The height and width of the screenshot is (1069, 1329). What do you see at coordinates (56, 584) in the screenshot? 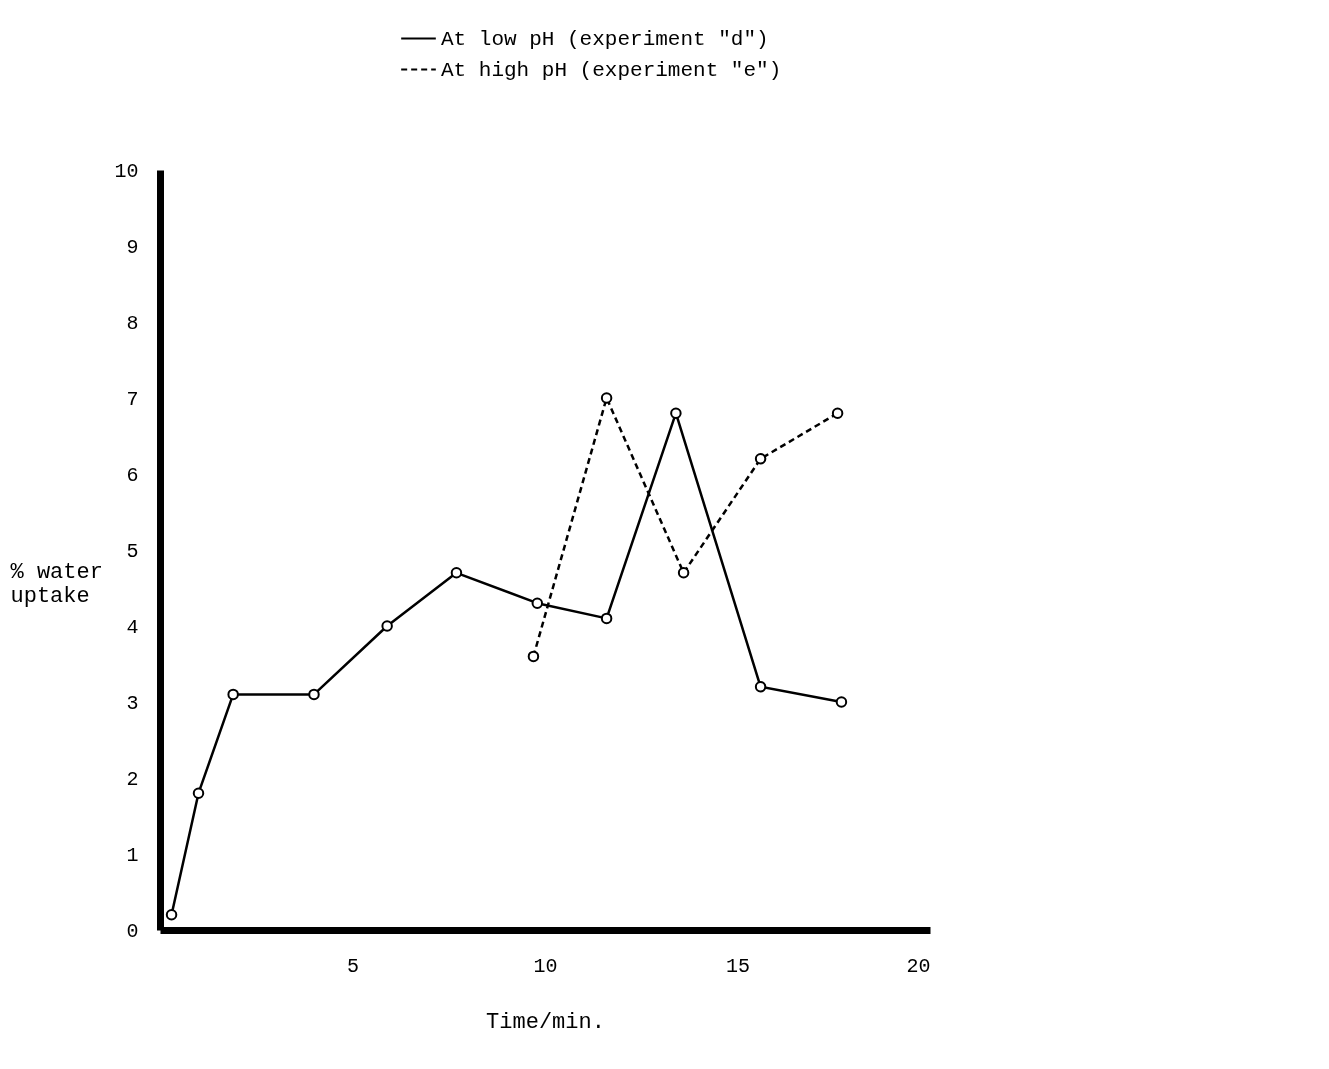
I see `y-axis-title: % water uptake` at bounding box center [56, 584].